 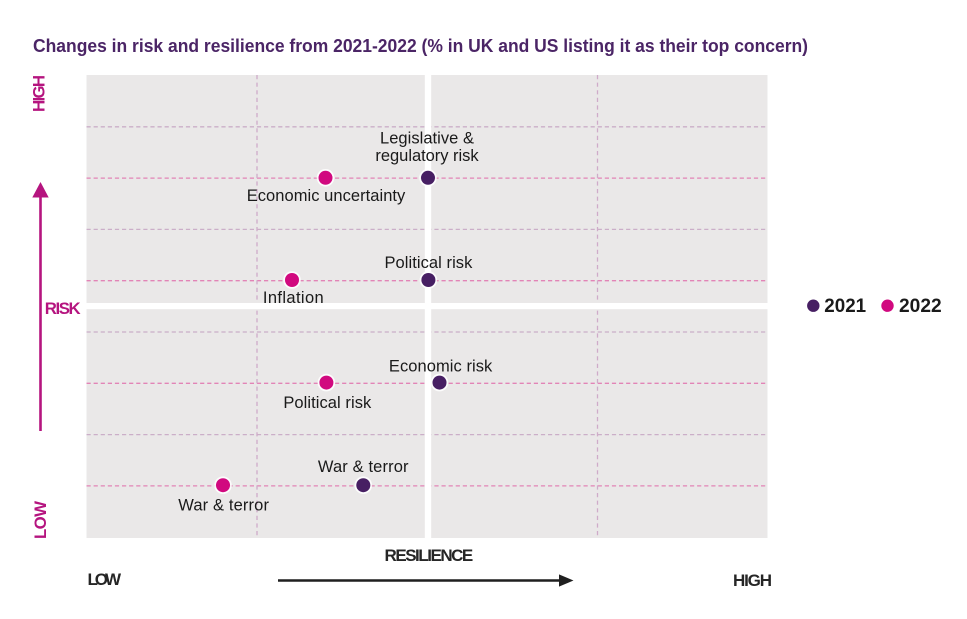 I want to click on svg-text: Inflation, so click(x=293, y=298).